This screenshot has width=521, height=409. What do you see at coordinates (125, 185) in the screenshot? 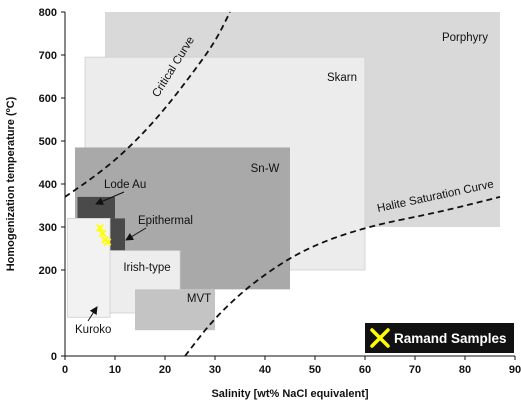
I see `region-label-lode-au: Lode Au` at bounding box center [125, 185].